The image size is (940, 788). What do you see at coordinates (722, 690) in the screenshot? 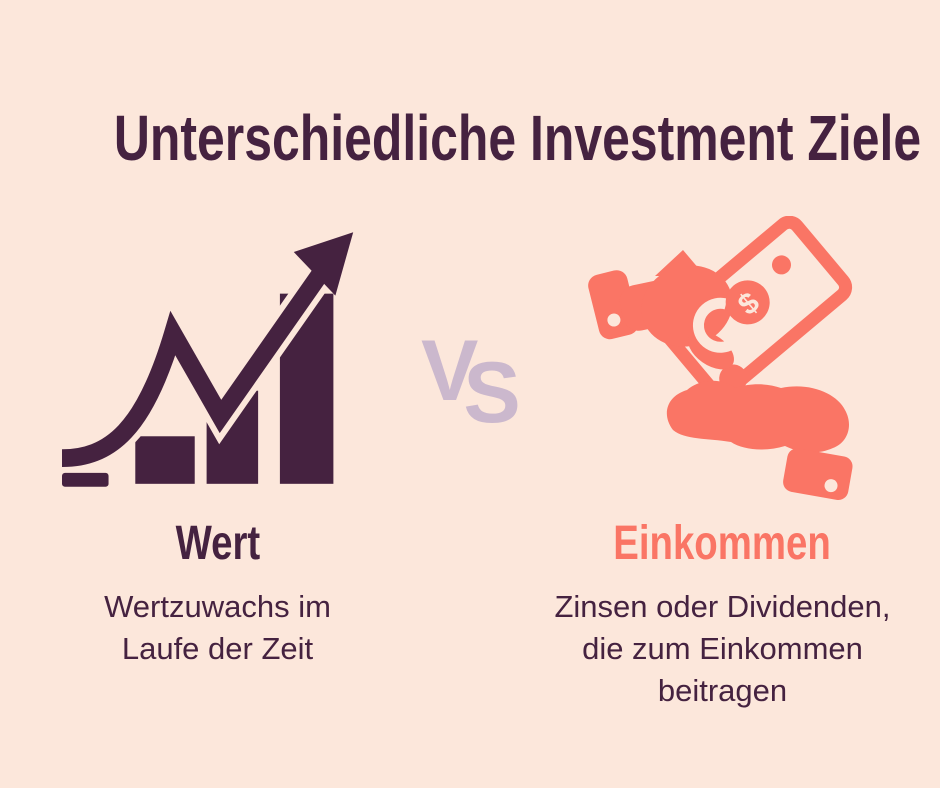
I see `description-line: beitragen` at bounding box center [722, 690].